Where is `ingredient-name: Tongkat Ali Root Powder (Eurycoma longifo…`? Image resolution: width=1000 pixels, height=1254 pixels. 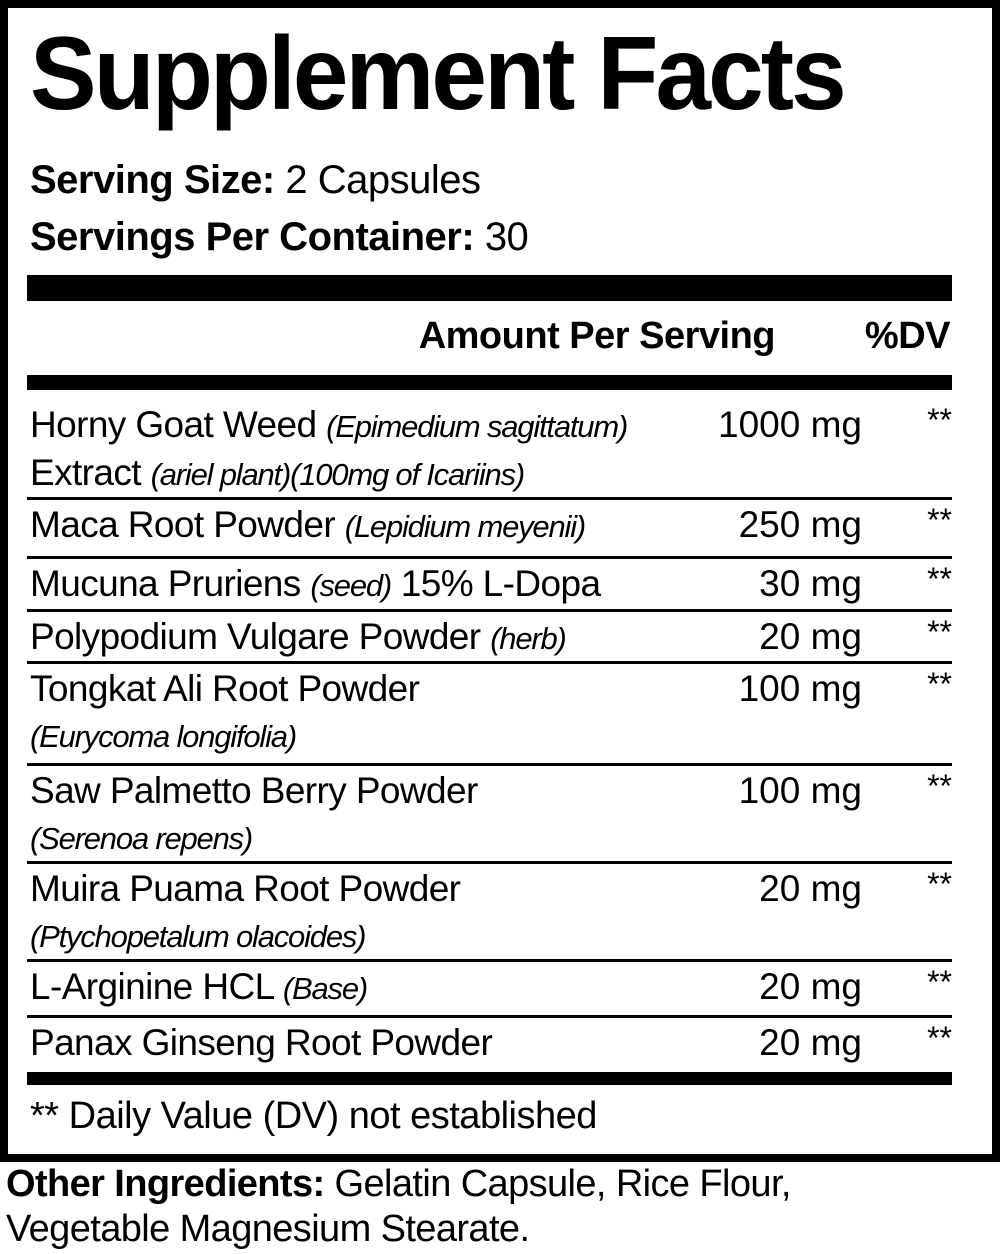
ingredient-name: Tongkat Ali Root Powder (Eurycoma longifo… is located at coordinates (225, 711).